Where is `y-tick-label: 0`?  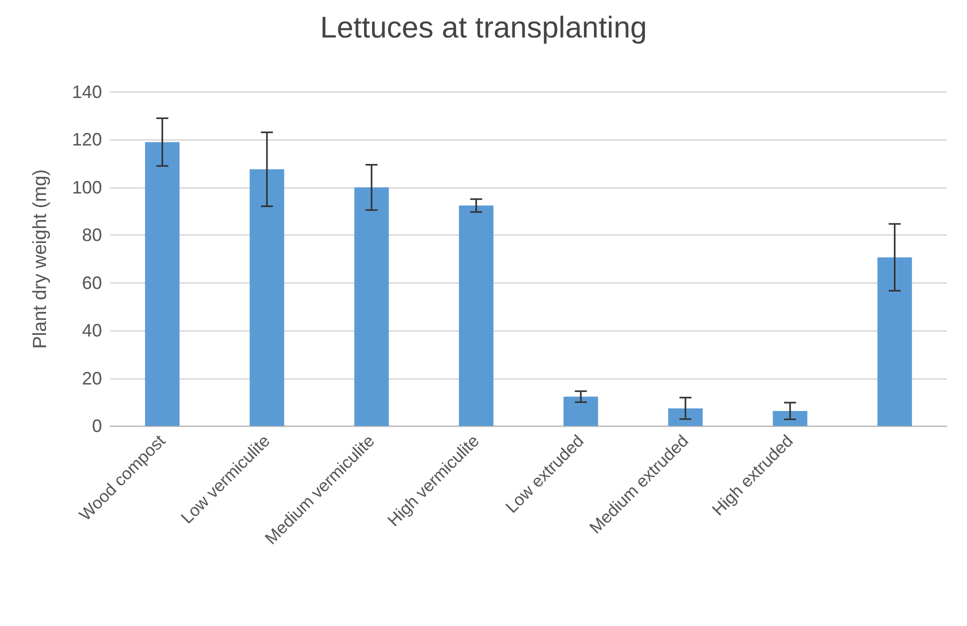 y-tick-label: 0 is located at coordinates (97, 426).